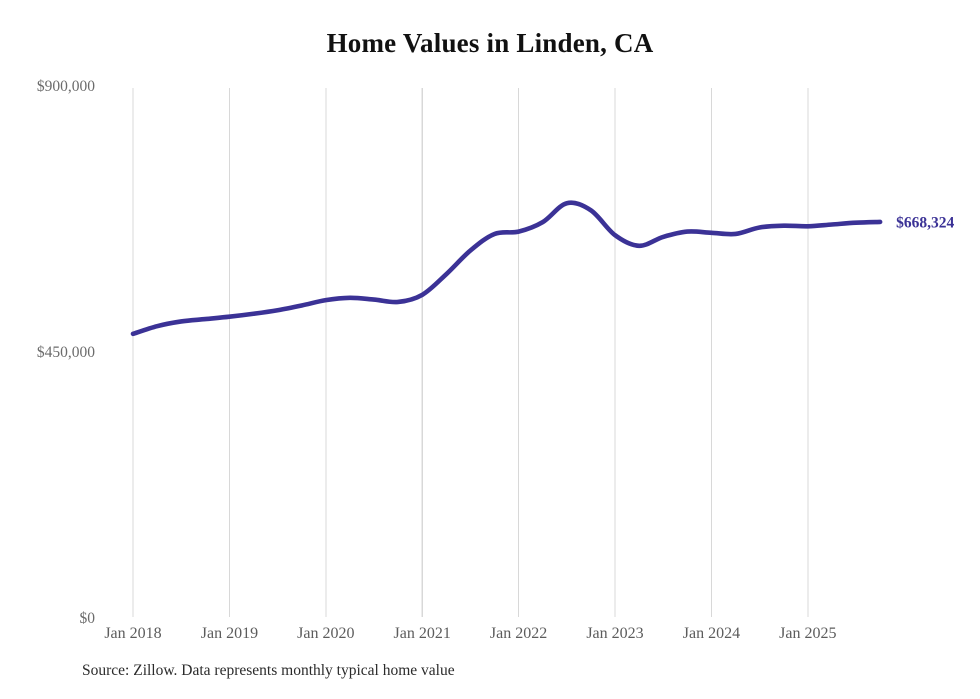  Describe the element at coordinates (229, 633) in the screenshot. I see `x-axis-tick-label: Jan 2019` at that location.